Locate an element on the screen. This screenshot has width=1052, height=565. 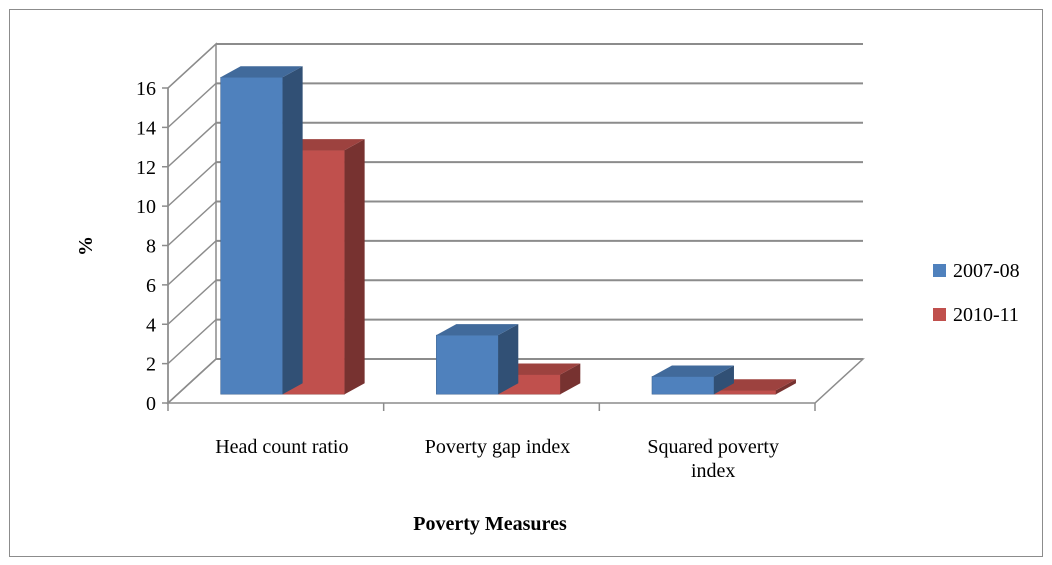
y-tick-label: 8 is located at coordinates (151, 247).